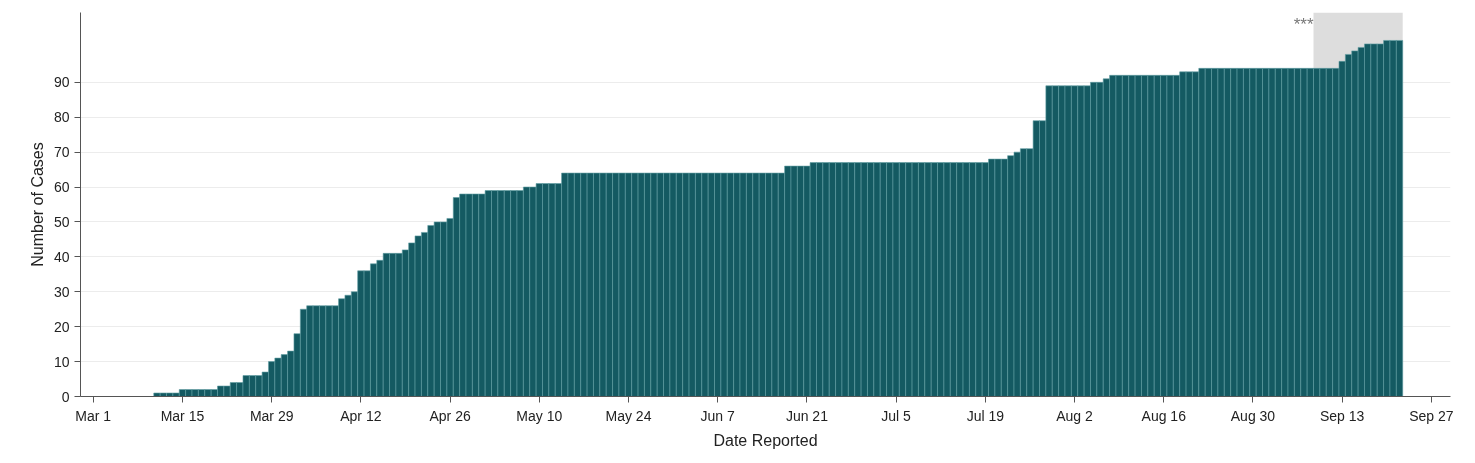 This screenshot has width=1475, height=463. Describe the element at coordinates (765, 440) in the screenshot. I see `x-axis-title: Date Reported` at that location.